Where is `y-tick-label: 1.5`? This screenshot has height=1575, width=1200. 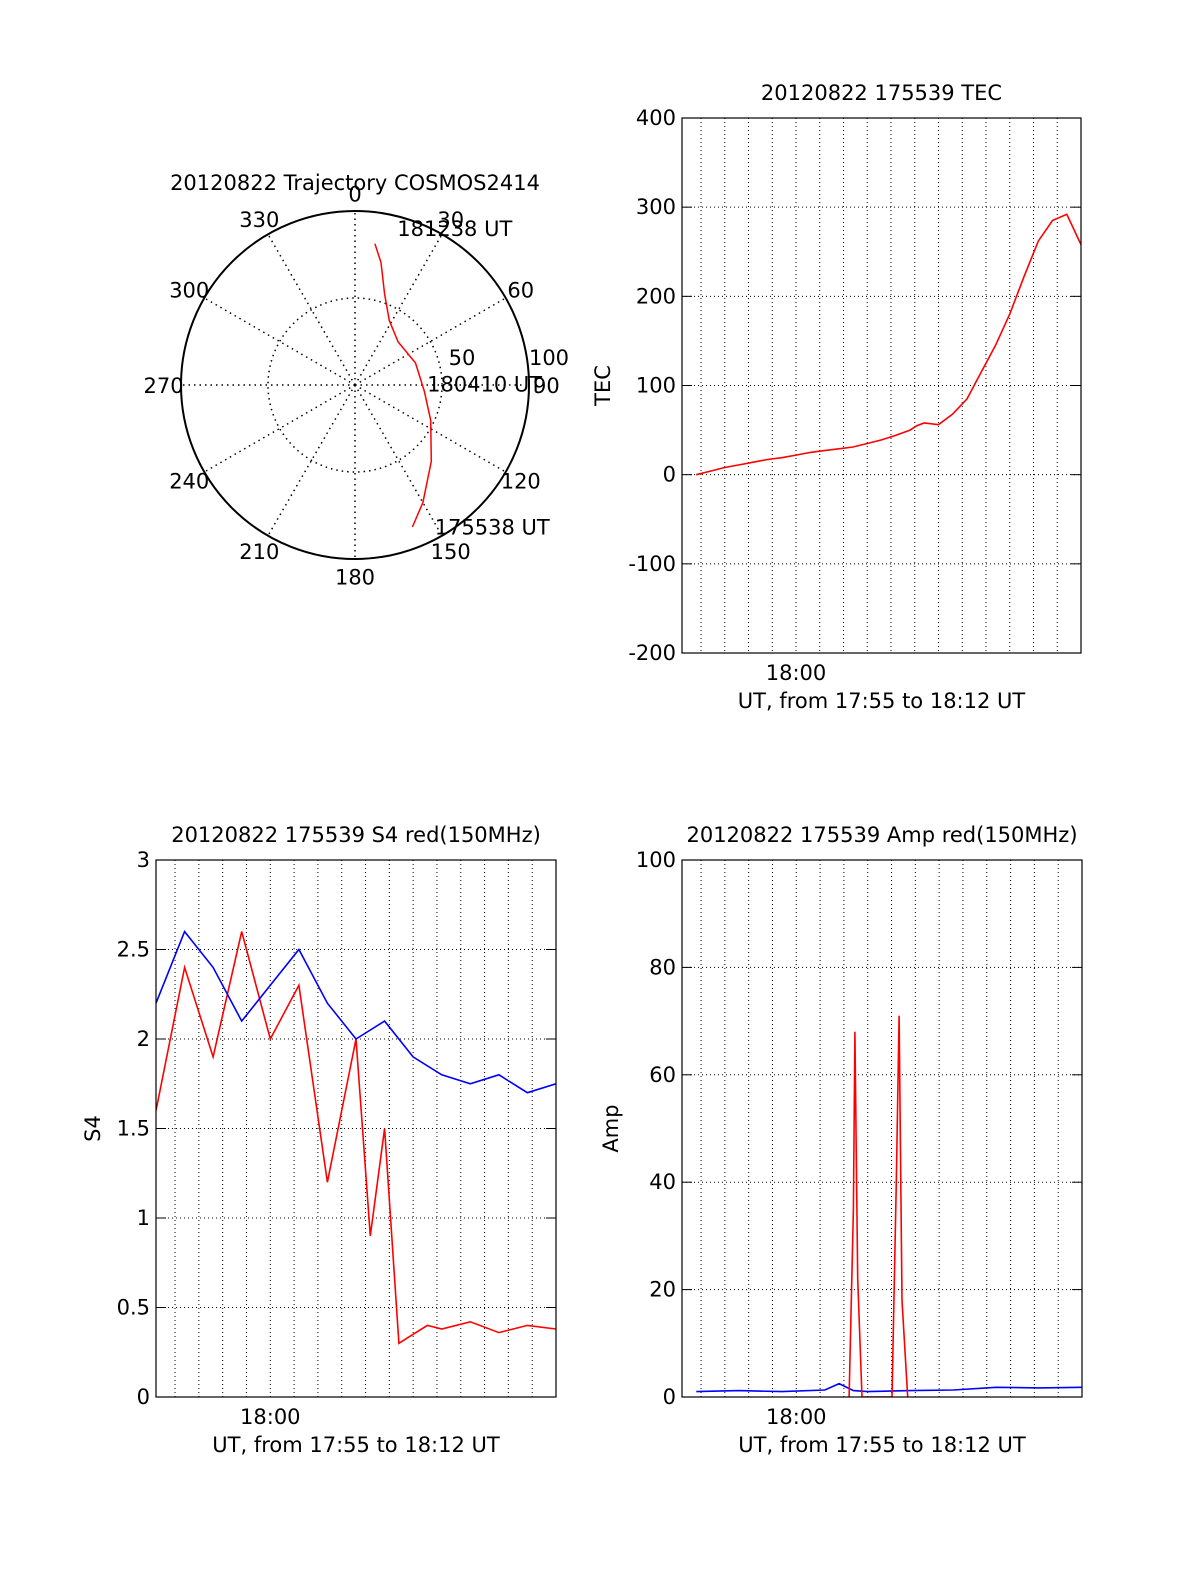 y-tick-label: 1.5 is located at coordinates (133, 1129).